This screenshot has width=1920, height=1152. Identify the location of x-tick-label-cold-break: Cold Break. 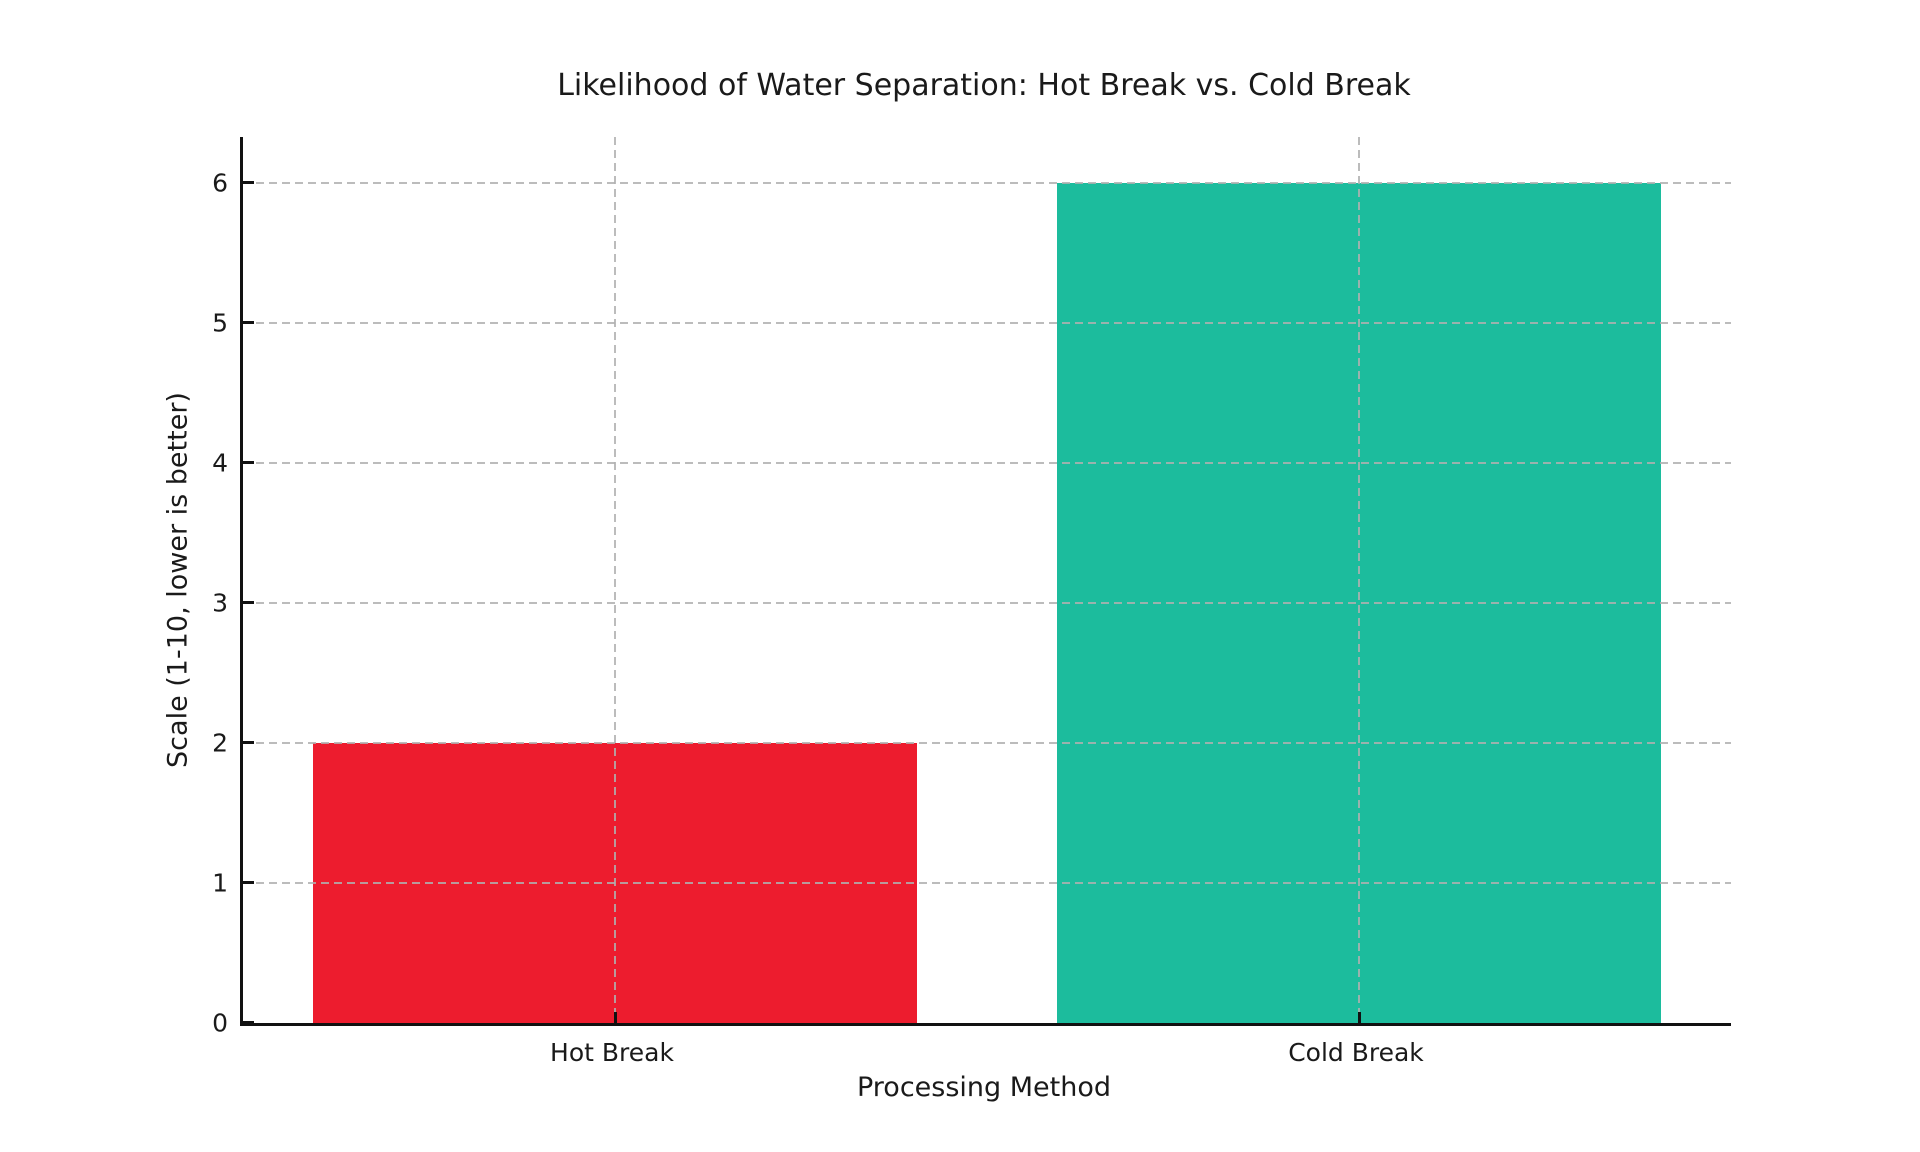
(1356, 1052).